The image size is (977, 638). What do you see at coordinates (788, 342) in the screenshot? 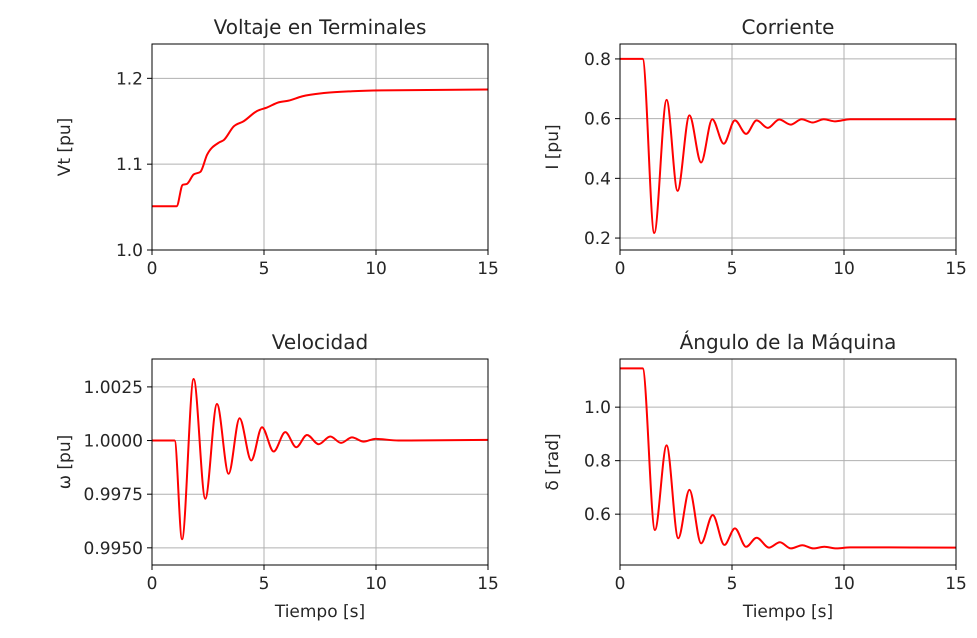
I see `chart-title: Ángulo de la Máquina` at bounding box center [788, 342].